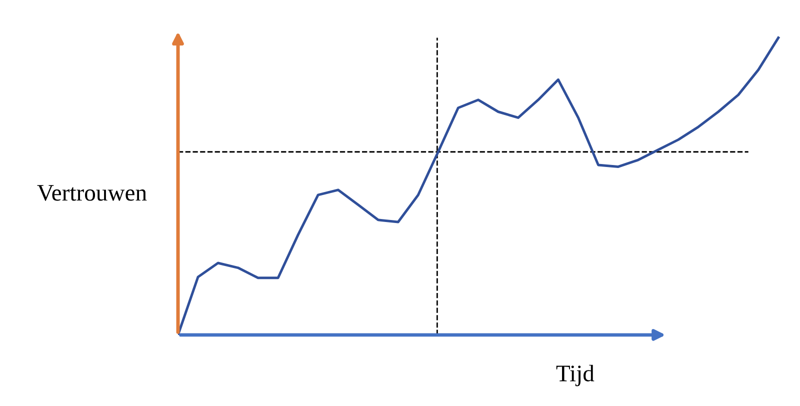 This screenshot has width=800, height=406. What do you see at coordinates (575, 375) in the screenshot?
I see `x-axis-title: Tijd` at bounding box center [575, 375].